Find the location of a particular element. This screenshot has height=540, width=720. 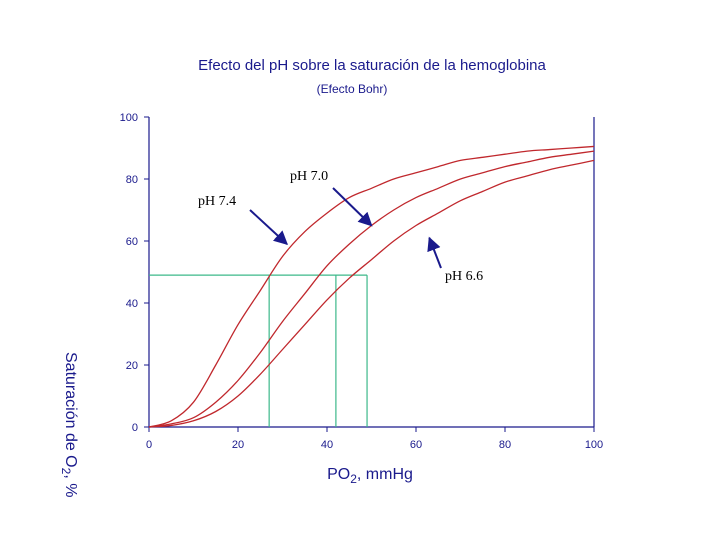

y-tick-label: 80 is located at coordinates (132, 180).